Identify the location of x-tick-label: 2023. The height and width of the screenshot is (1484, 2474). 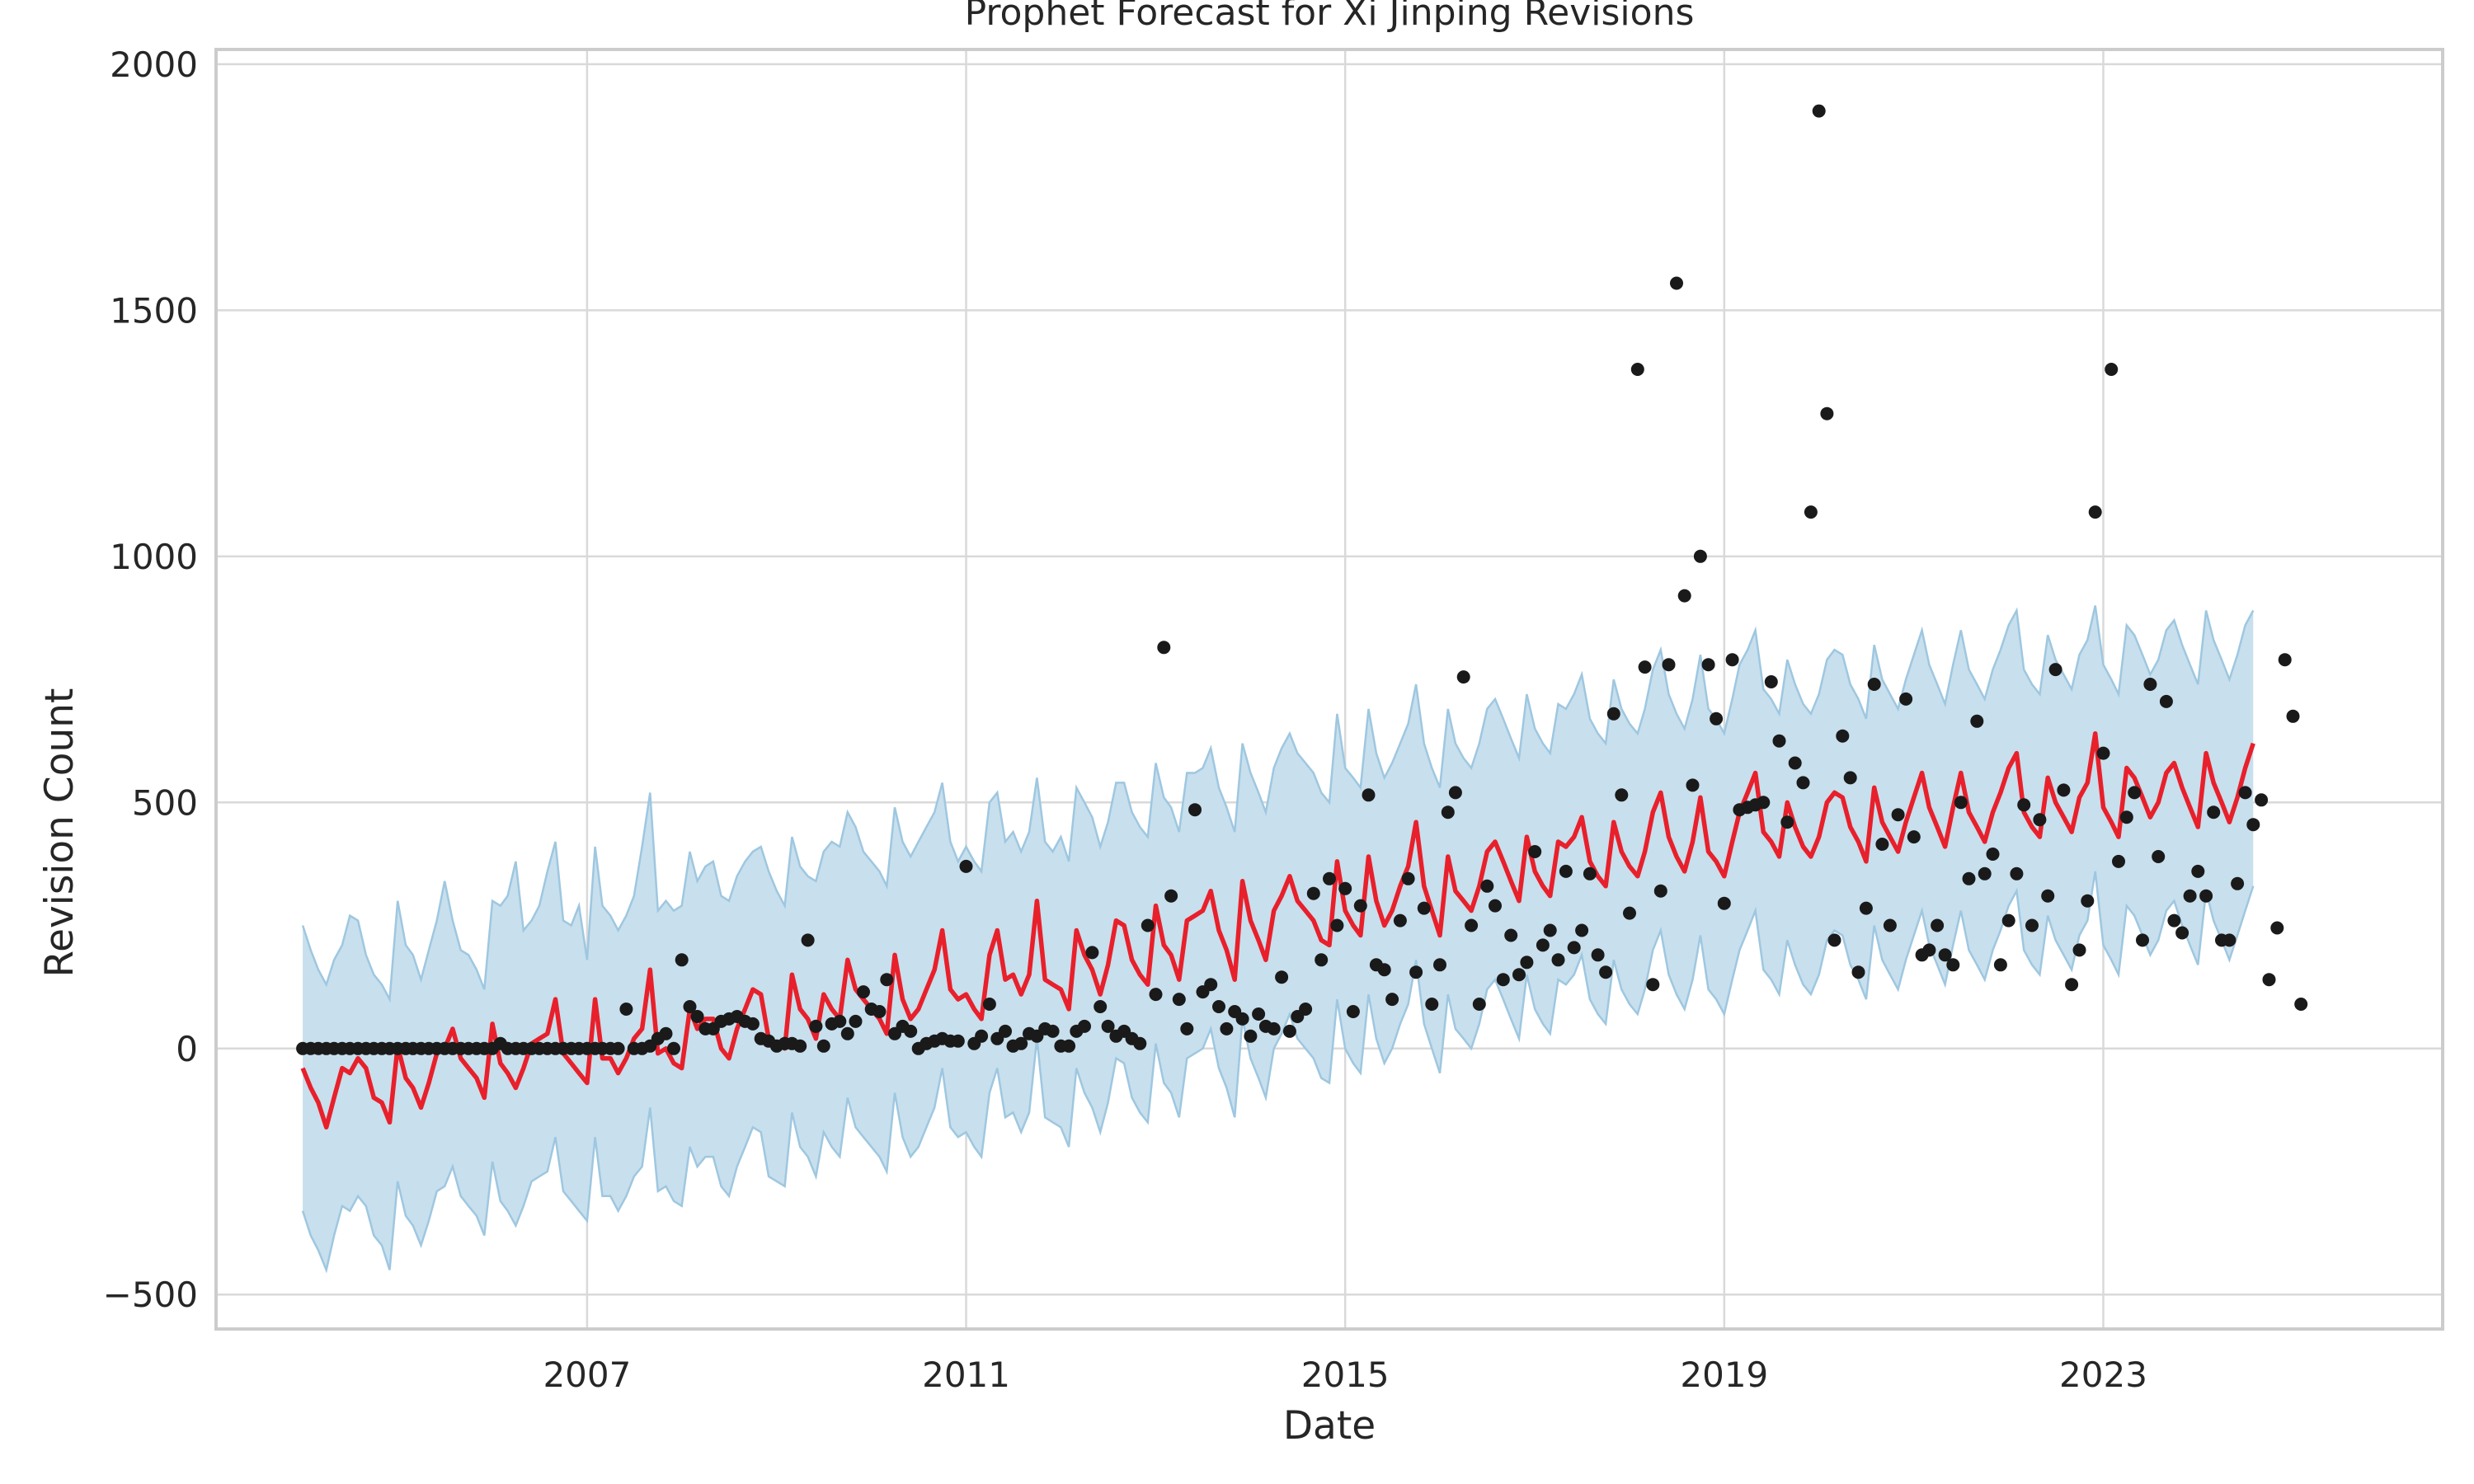
(2103, 1375).